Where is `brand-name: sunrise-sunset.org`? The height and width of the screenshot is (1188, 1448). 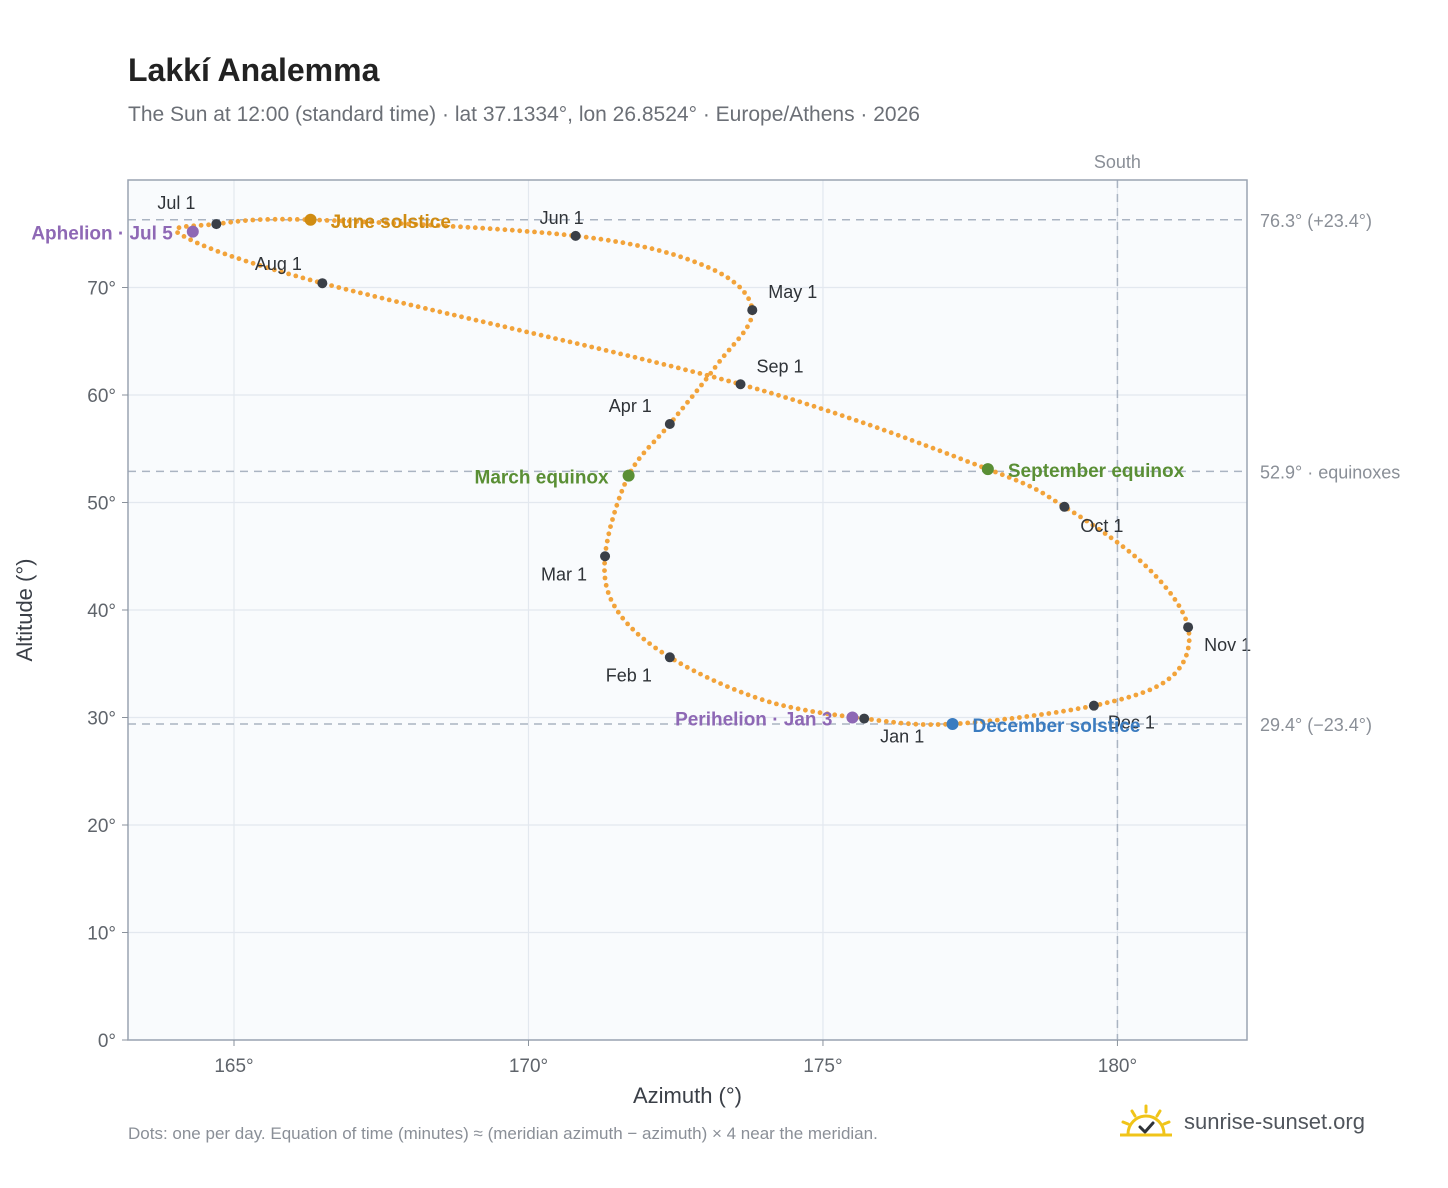 brand-name: sunrise-sunset.org is located at coordinates (1274, 1121).